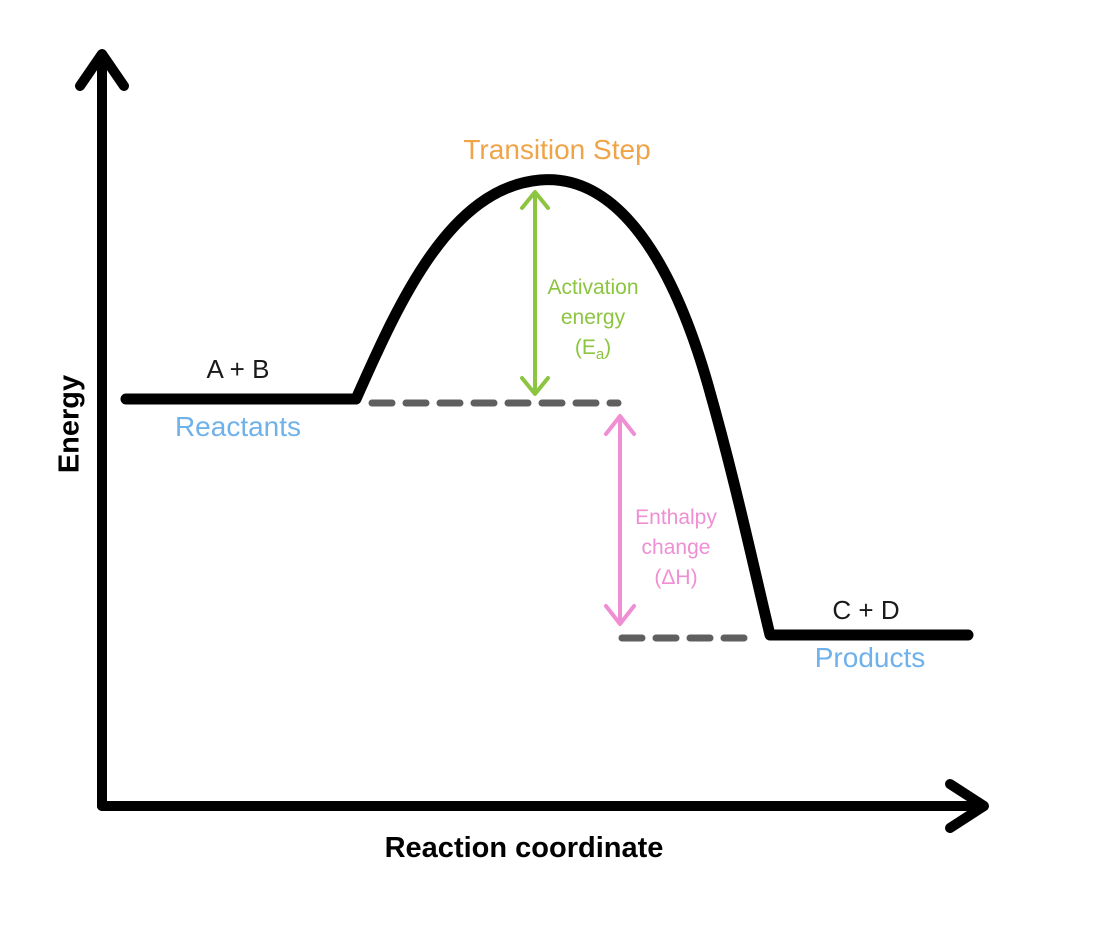 The image size is (1102, 942). Describe the element at coordinates (524, 848) in the screenshot. I see `x-axis-title: Reaction coordinate` at that location.